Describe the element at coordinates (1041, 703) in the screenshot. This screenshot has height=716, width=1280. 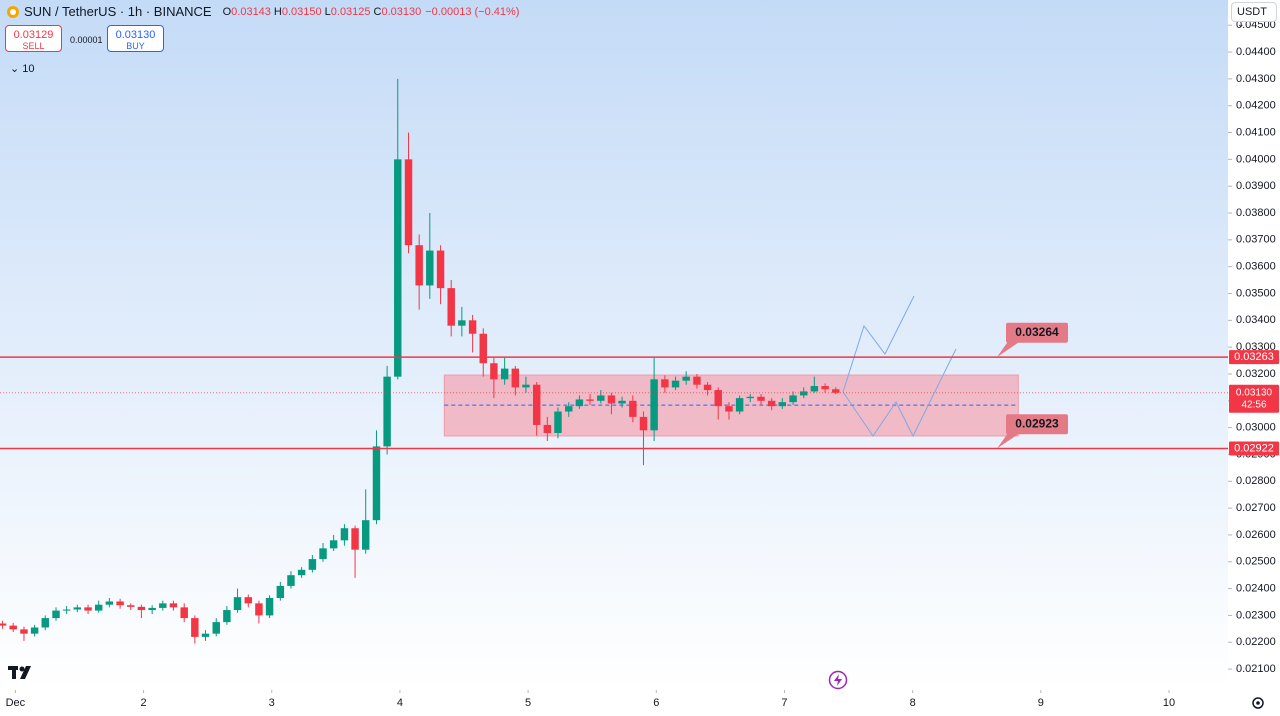
I see `x-tick-label: 9` at that location.